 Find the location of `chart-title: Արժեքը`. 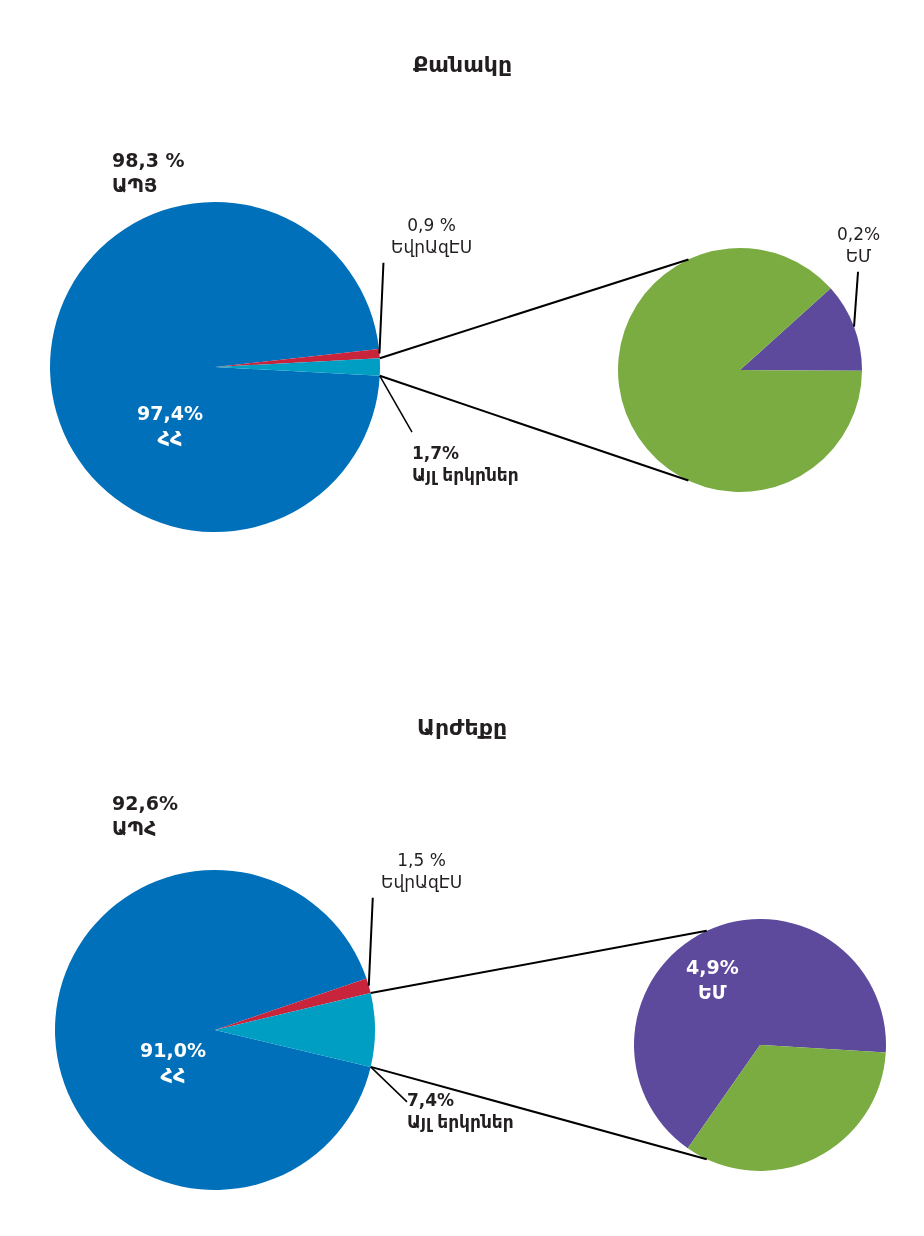

chart-title: Արժեքը is located at coordinates (462, 727).